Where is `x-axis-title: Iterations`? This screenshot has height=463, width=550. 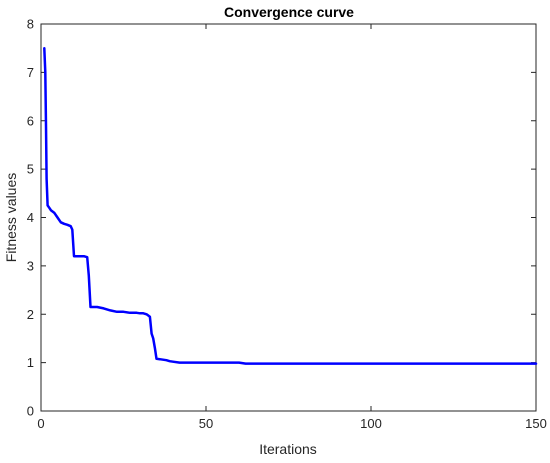
x-axis-title: Iterations is located at coordinates (288, 449).